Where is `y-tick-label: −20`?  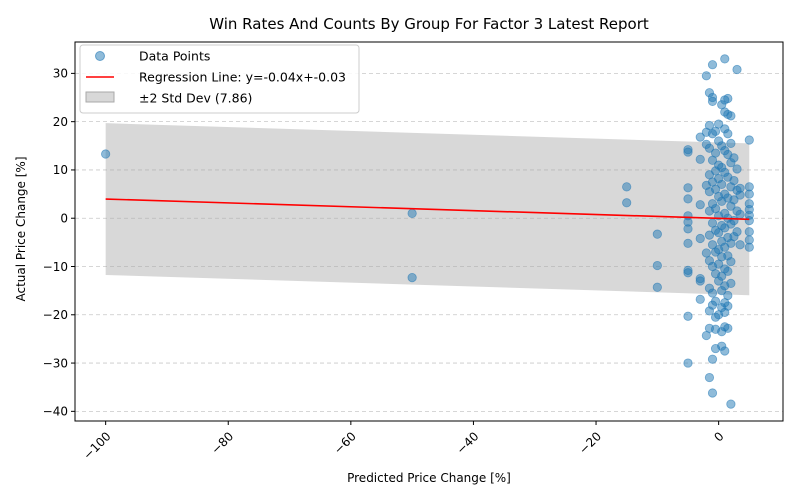
y-tick-label: −20 is located at coordinates (55, 315).